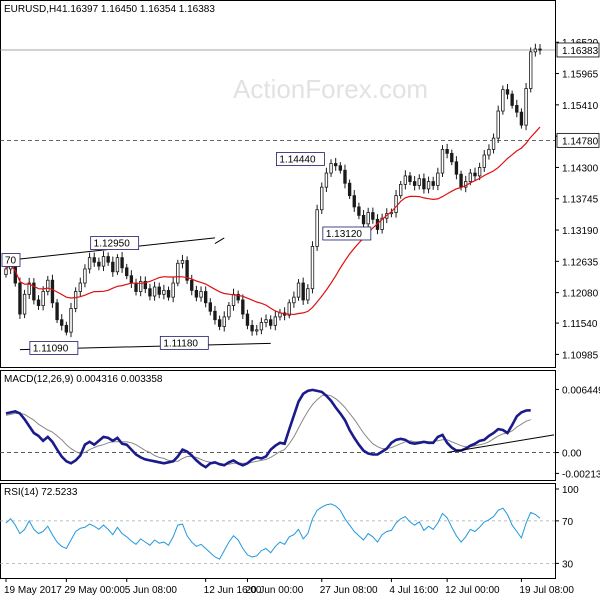 Image resolution: width=600 pixels, height=600 pixels. Describe the element at coordinates (274, 590) in the screenshot. I see `time-tick-label: 20 Jun 00:00` at that location.